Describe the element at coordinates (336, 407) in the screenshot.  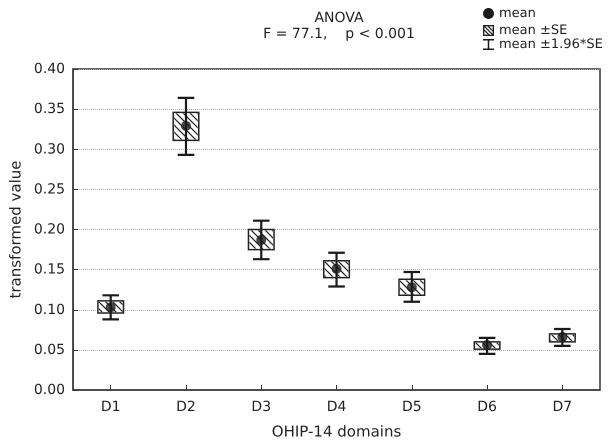
I see `x-tick-label: D4` at that location.